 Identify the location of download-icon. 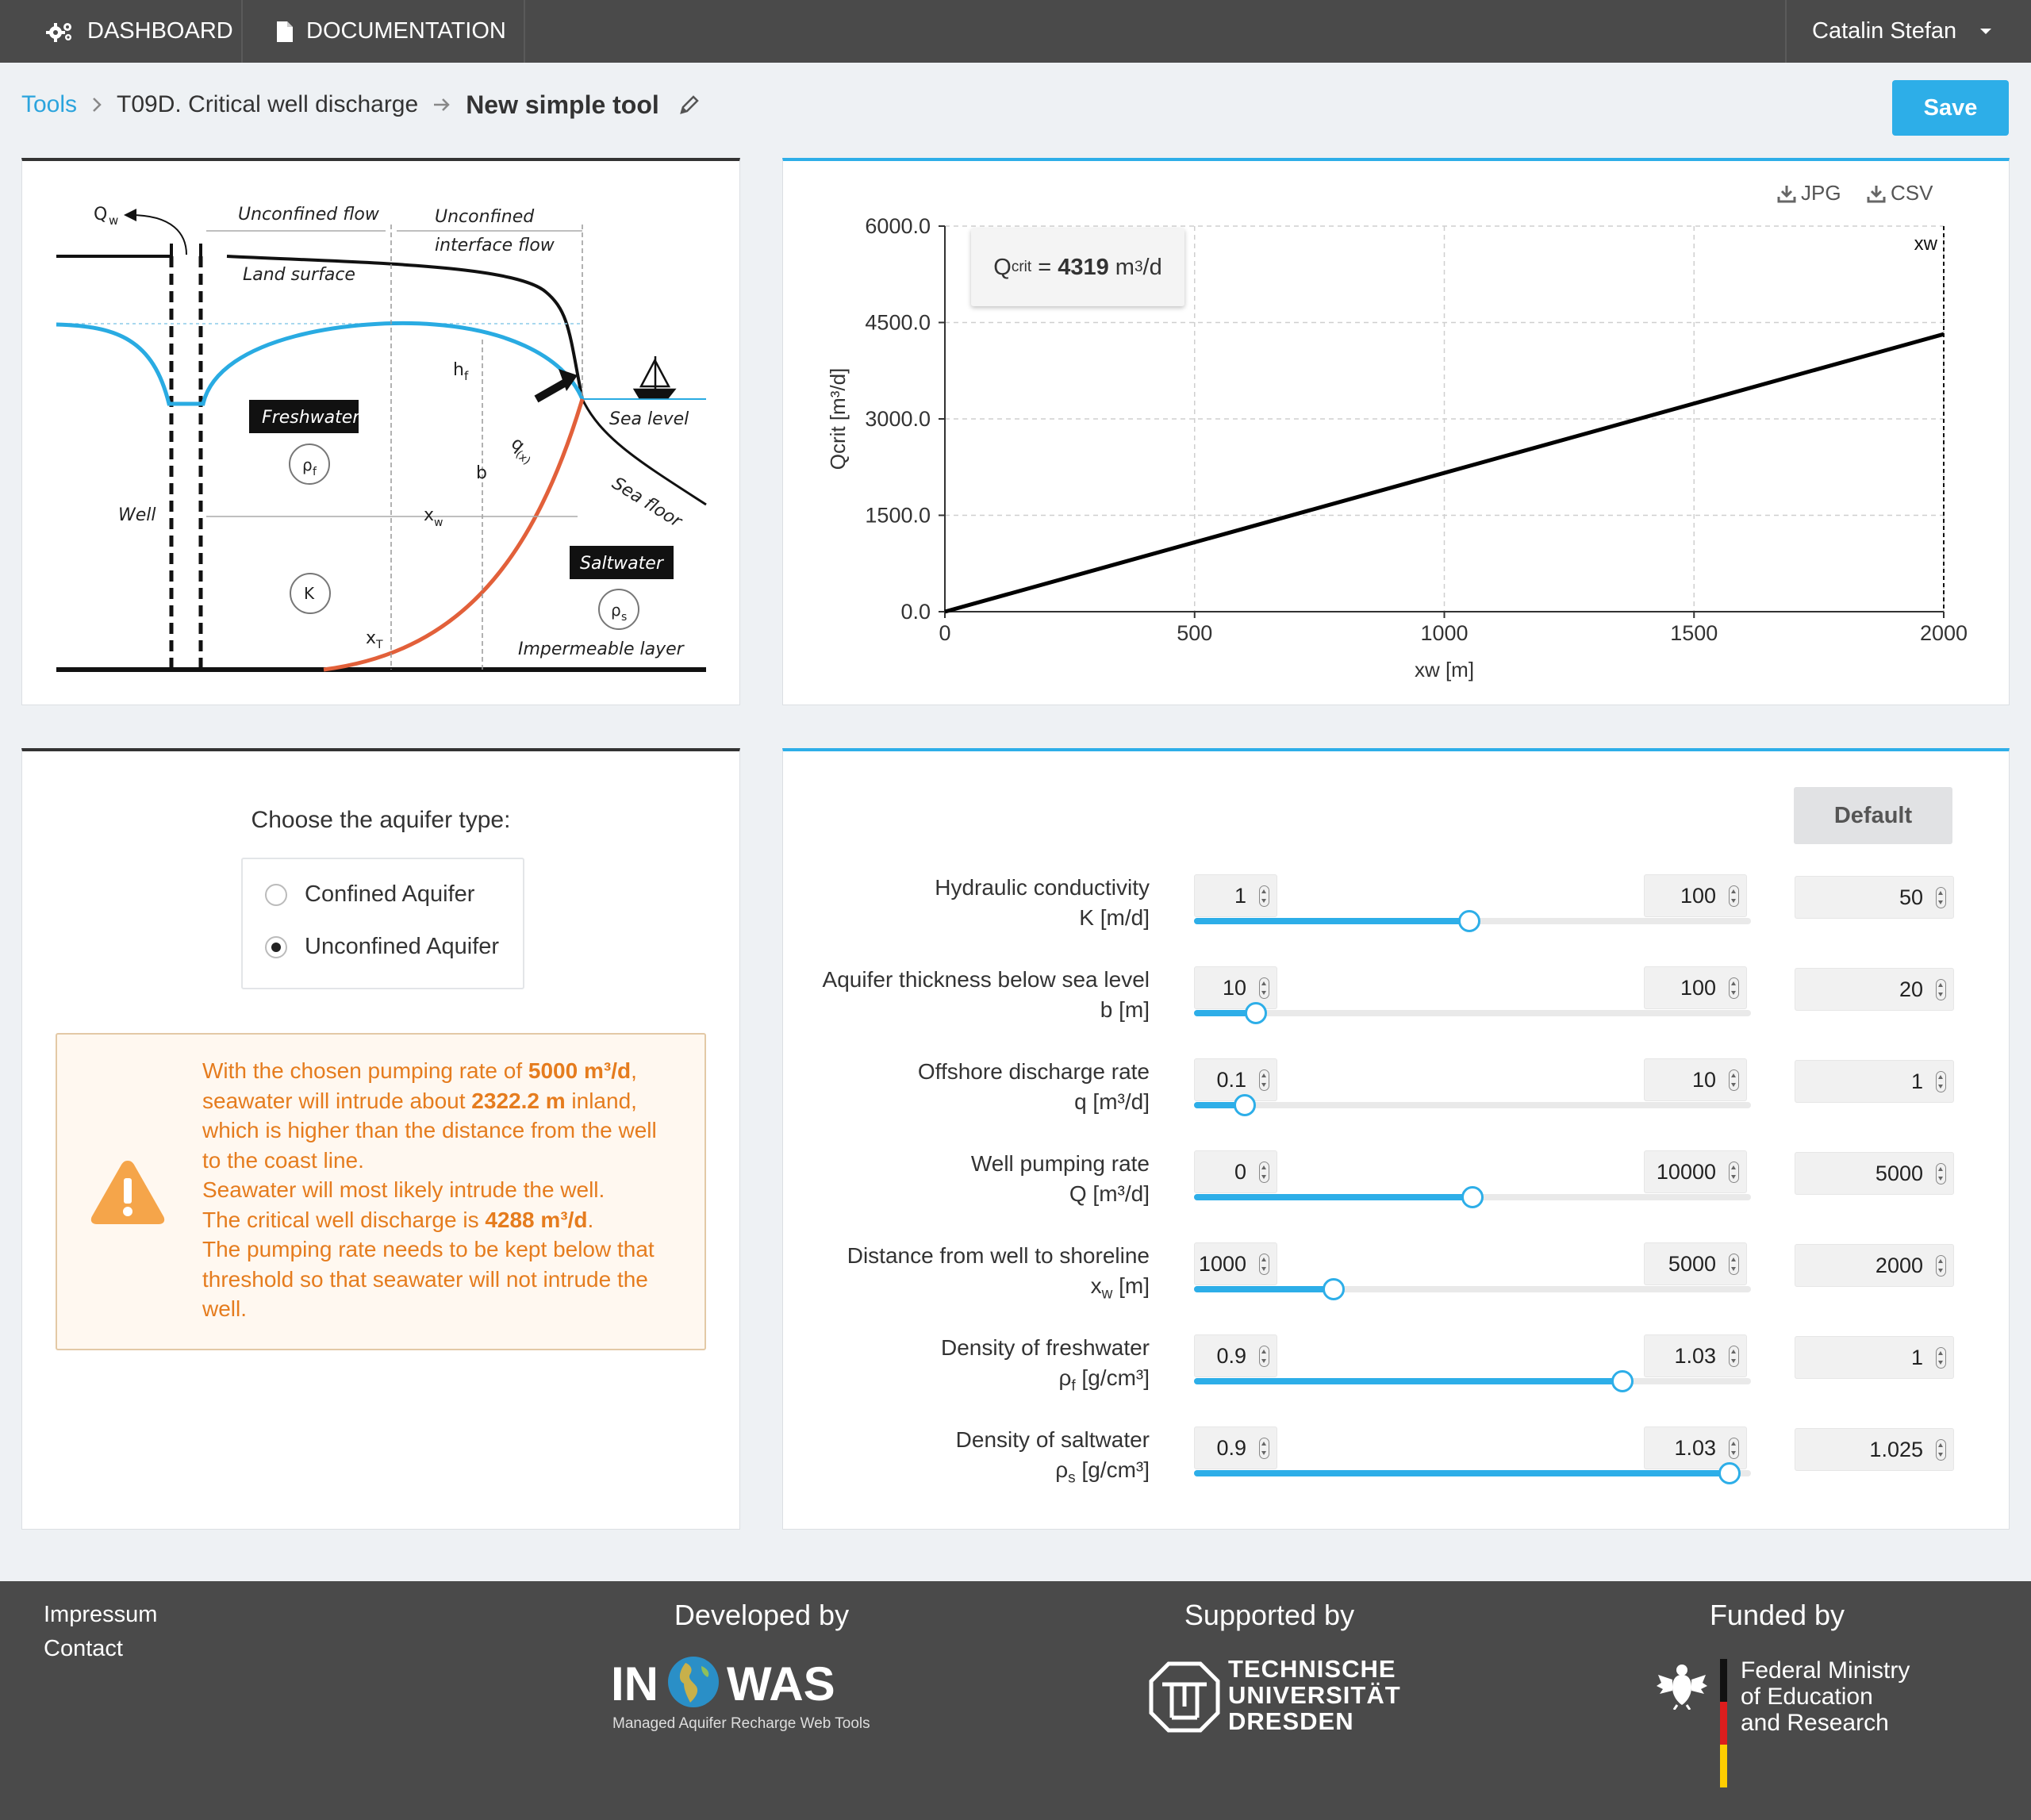
(1877, 193).